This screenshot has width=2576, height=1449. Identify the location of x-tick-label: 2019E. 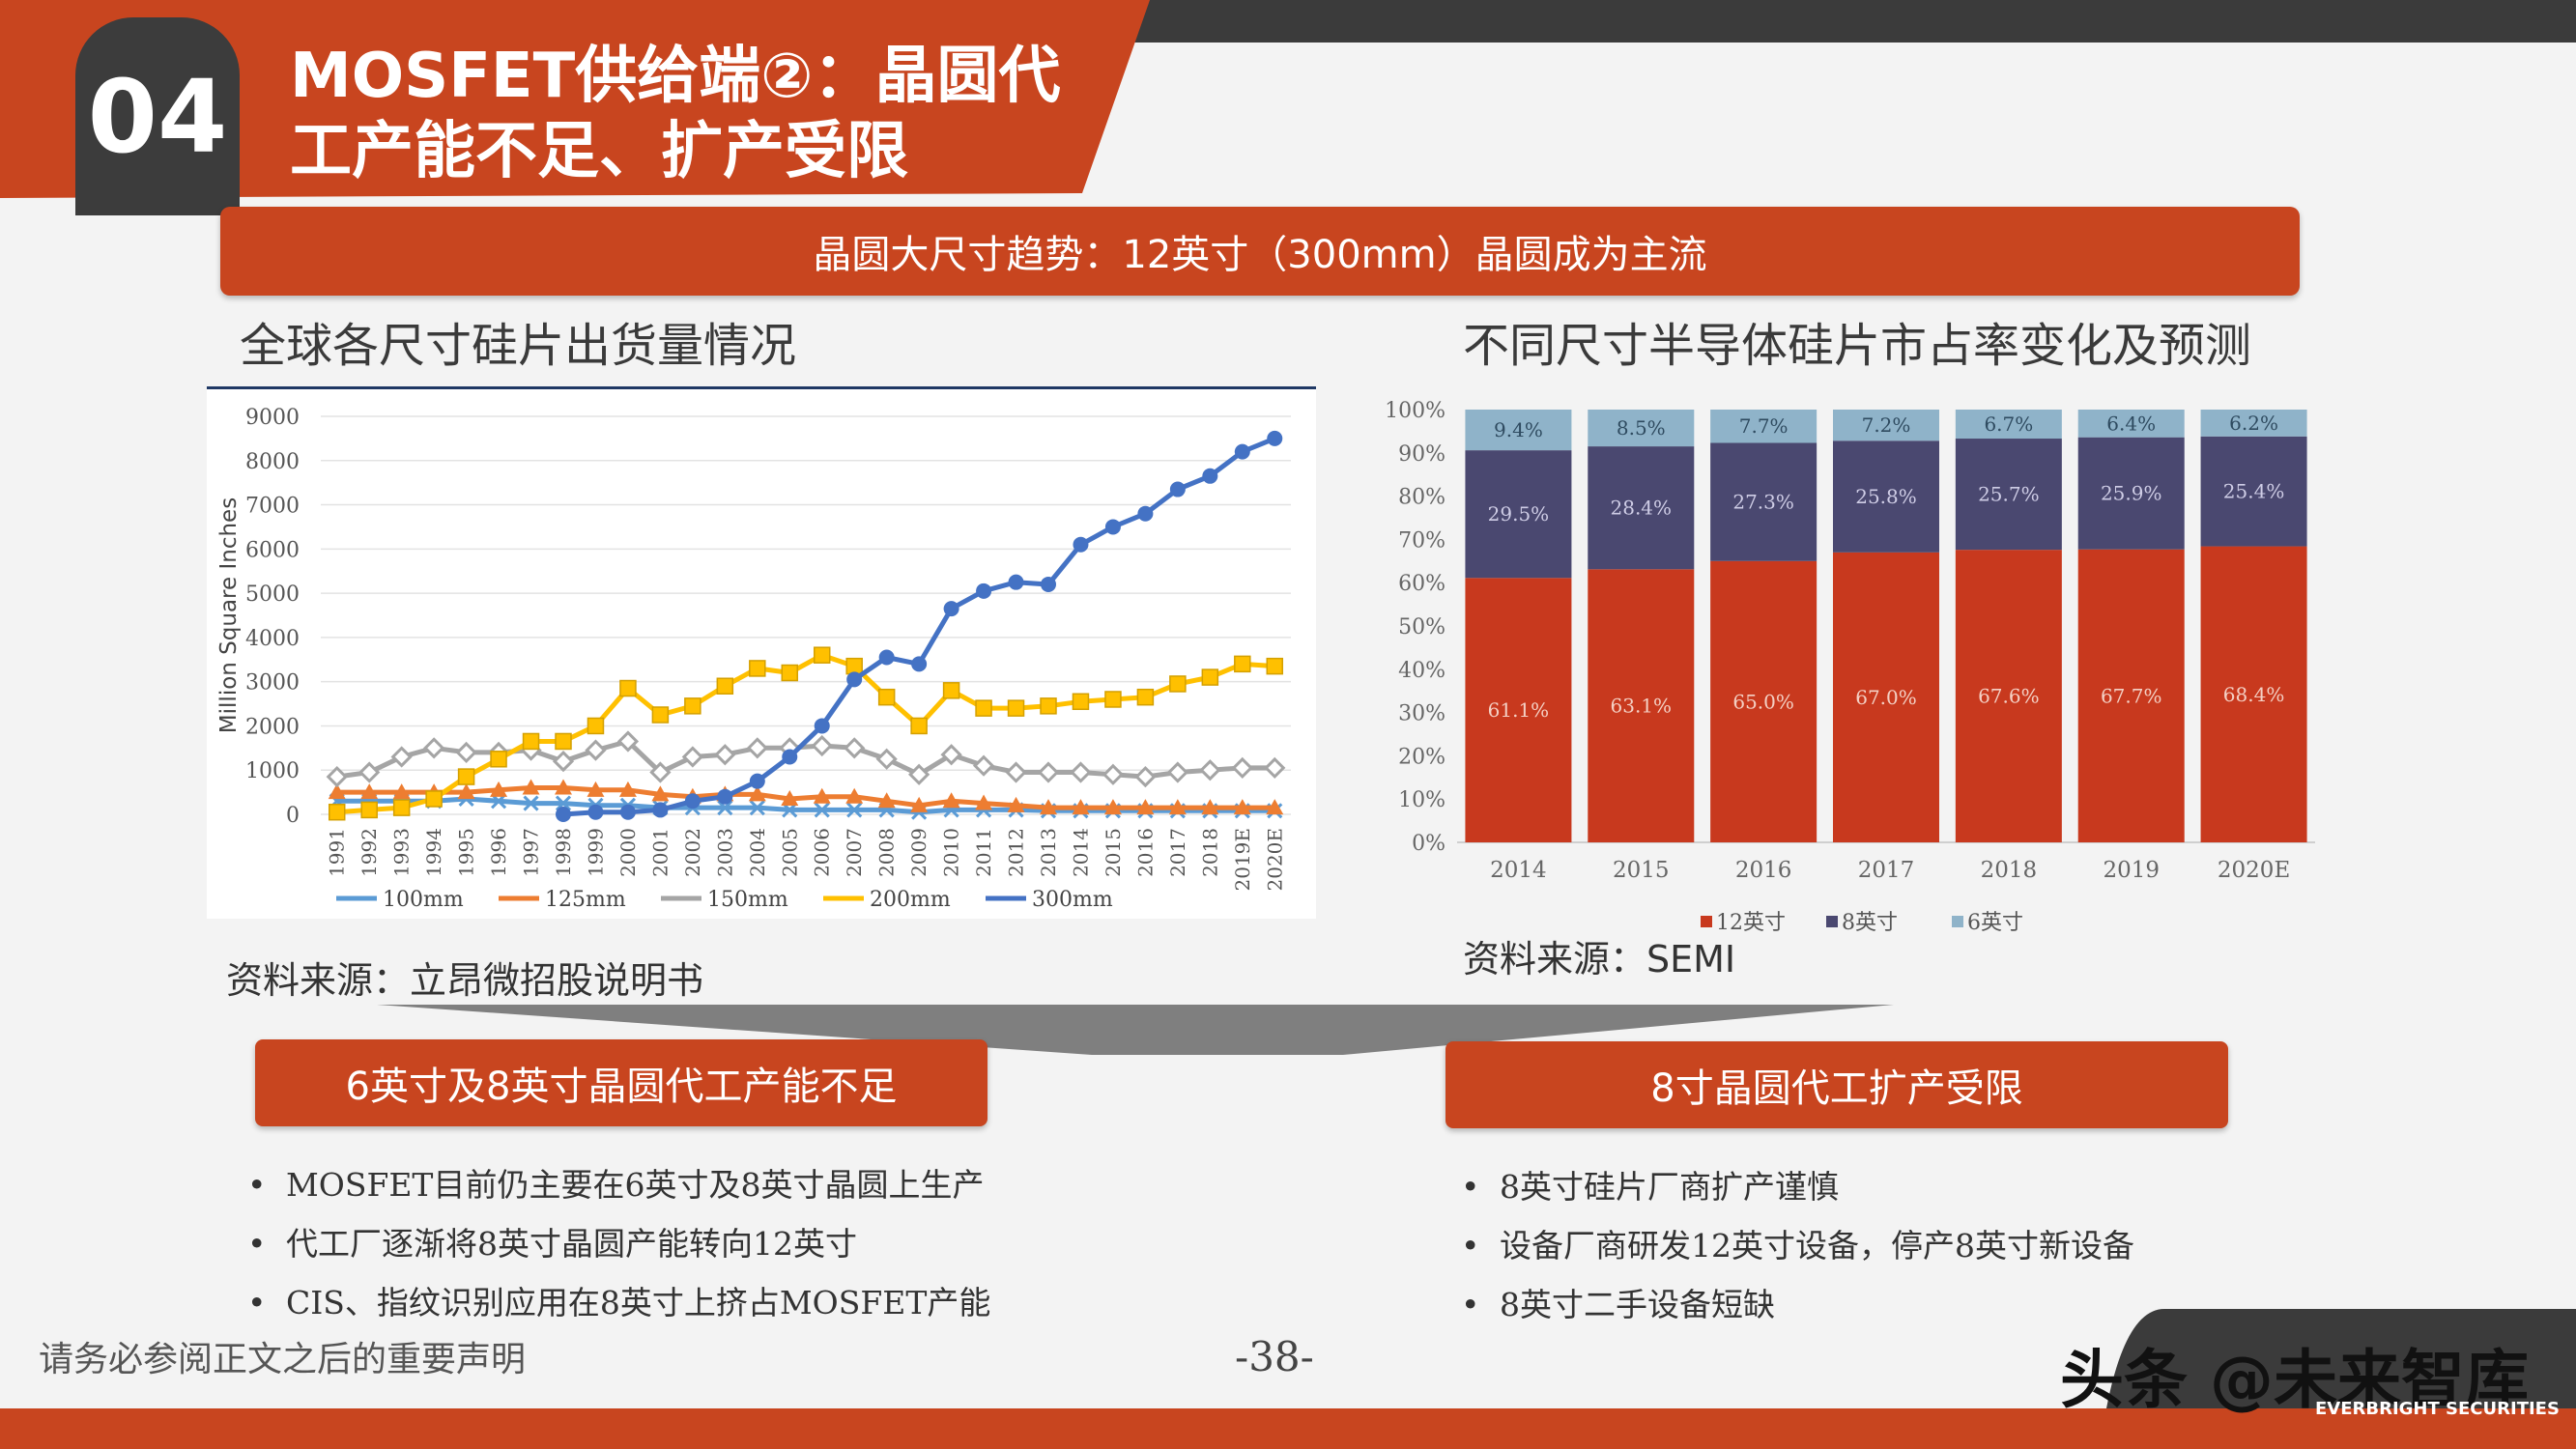
(1243, 860).